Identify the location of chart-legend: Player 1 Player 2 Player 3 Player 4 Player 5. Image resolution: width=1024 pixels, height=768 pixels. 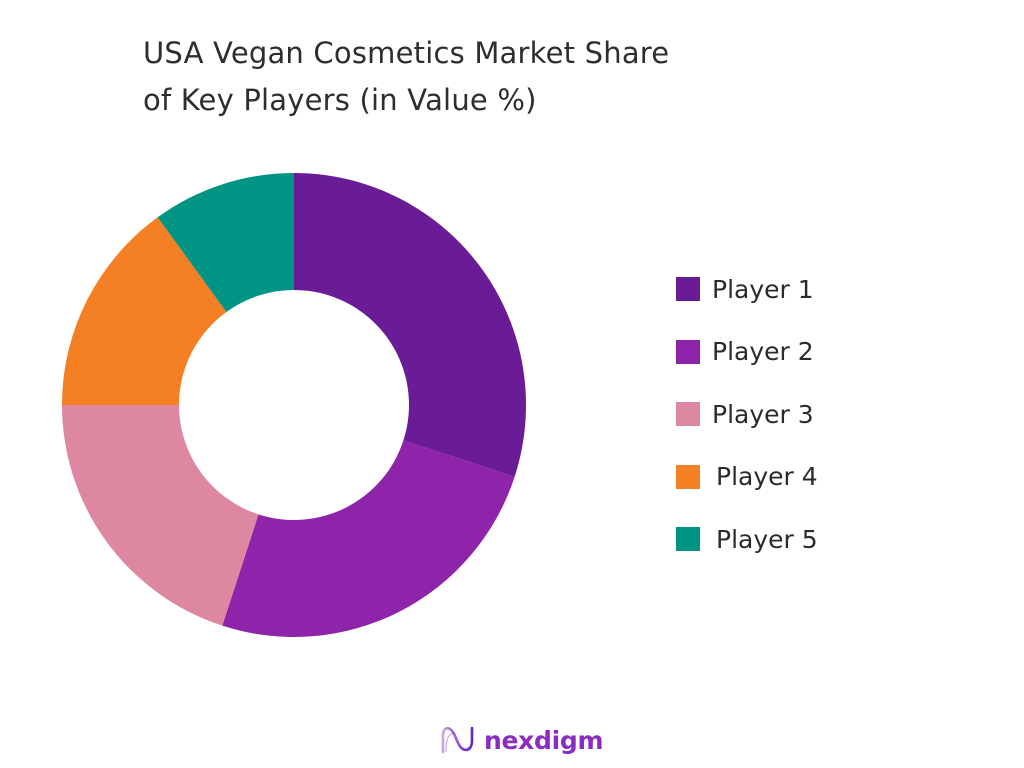
(747, 414).